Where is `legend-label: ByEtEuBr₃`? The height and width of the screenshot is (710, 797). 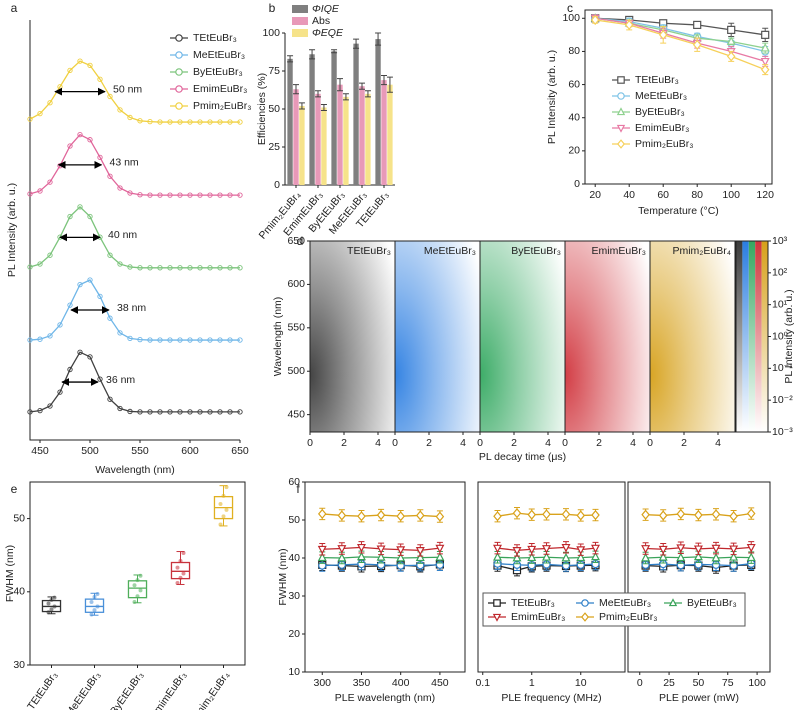
legend-label: ByEtEuBr₃ is located at coordinates (712, 603).